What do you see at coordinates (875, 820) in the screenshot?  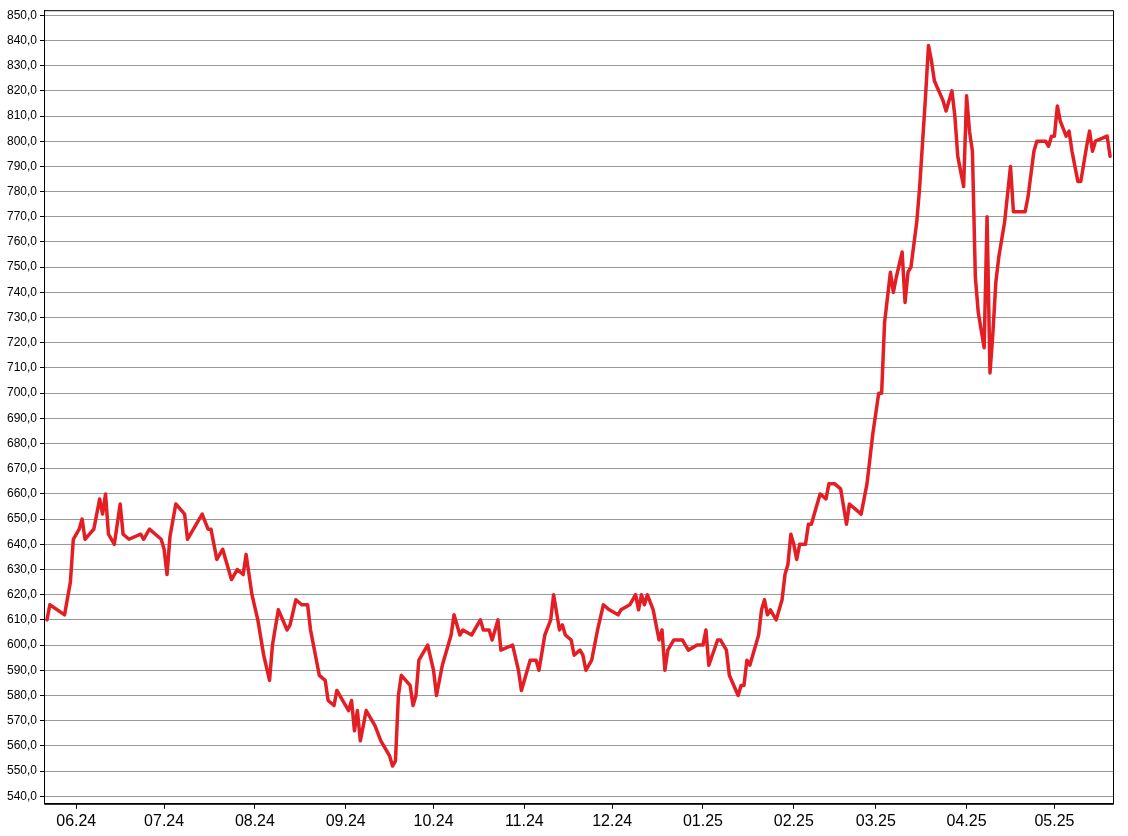 I see `x-tick-label: 03.25` at bounding box center [875, 820].